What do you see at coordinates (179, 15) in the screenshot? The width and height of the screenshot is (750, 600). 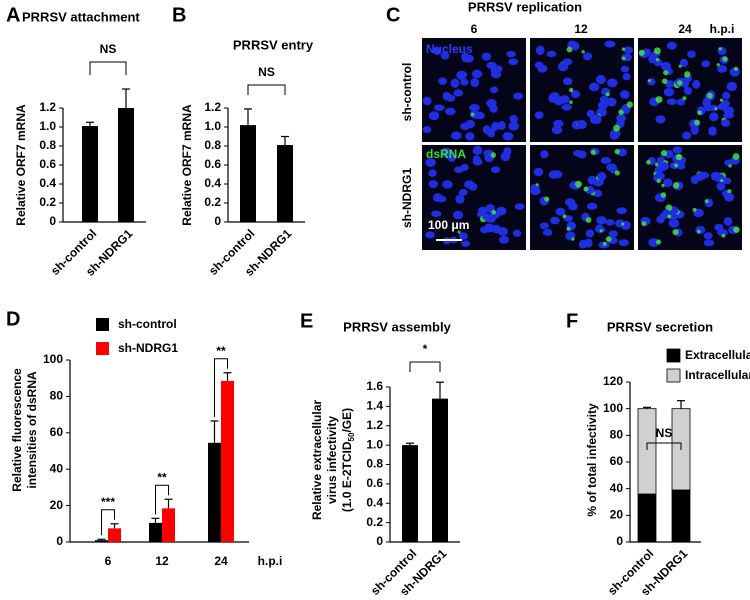 I see `panel-letter: B` at bounding box center [179, 15].